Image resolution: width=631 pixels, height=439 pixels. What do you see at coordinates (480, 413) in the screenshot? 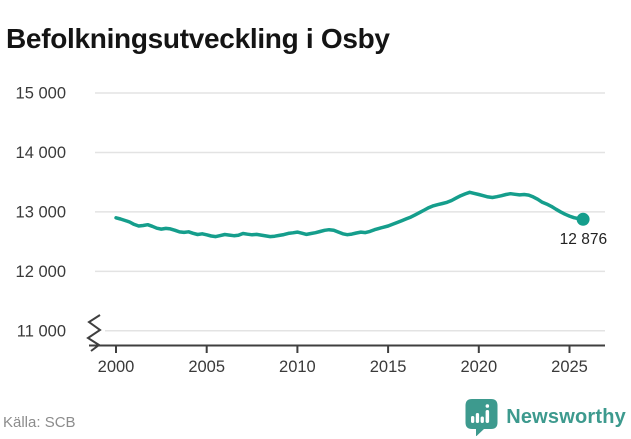
I see `bar-chart-glyph` at bounding box center [480, 413].